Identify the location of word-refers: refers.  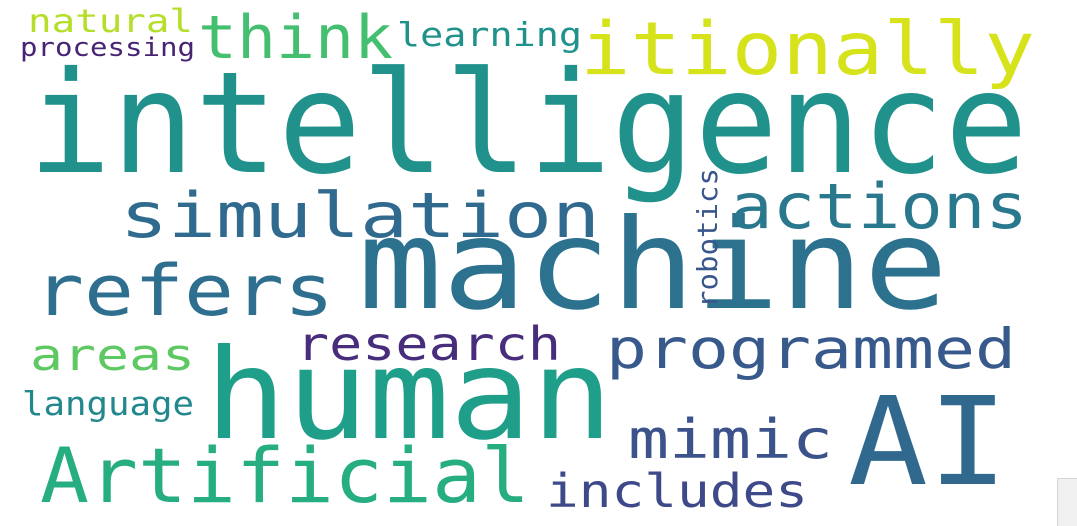
(184, 291).